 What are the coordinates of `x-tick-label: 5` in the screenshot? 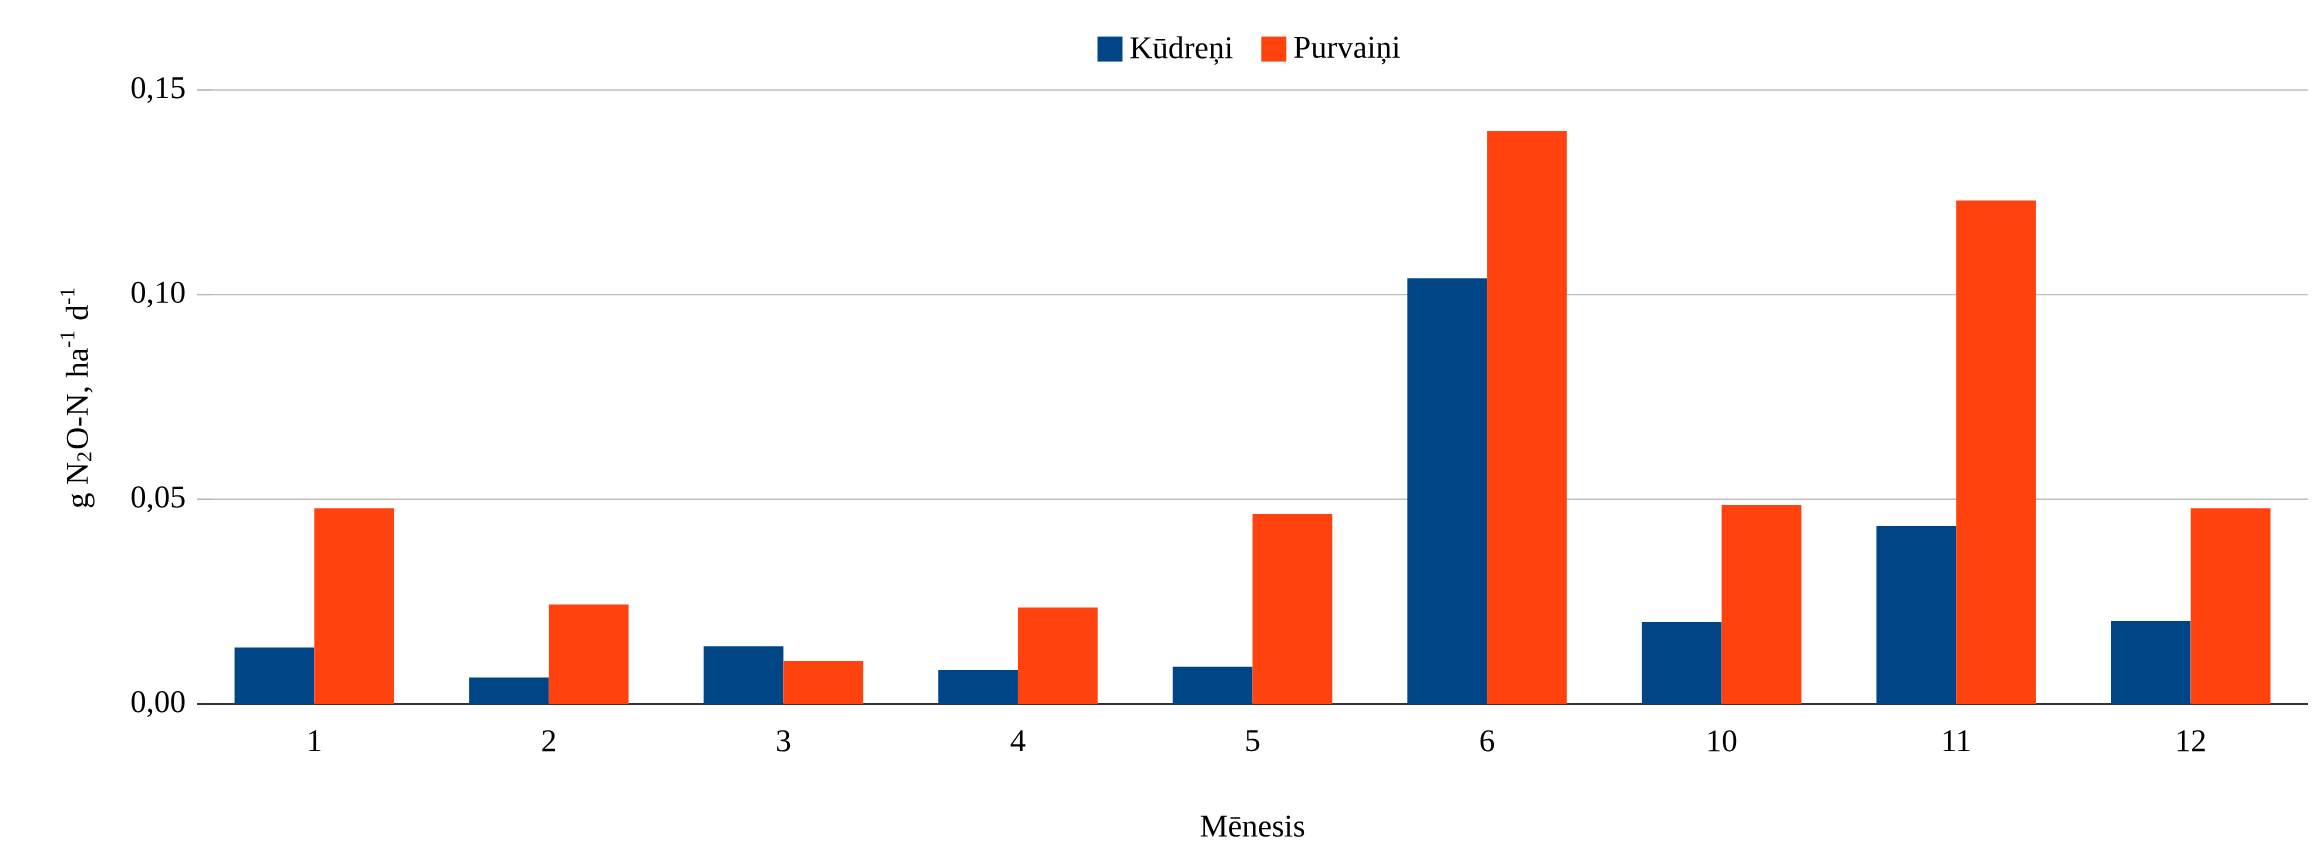 It's located at (1253, 741).